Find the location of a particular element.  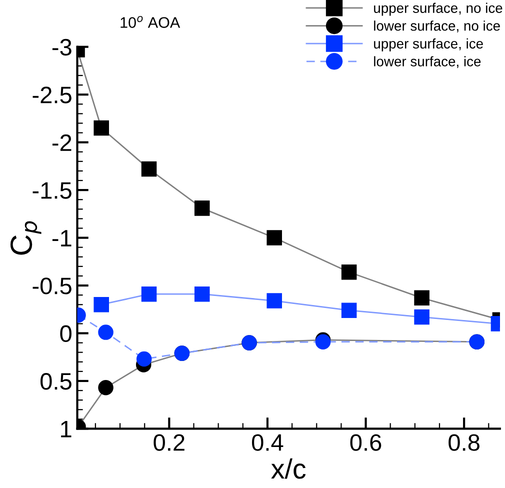

y-axis-title: C$_{p}$ is located at coordinates (26, 238).